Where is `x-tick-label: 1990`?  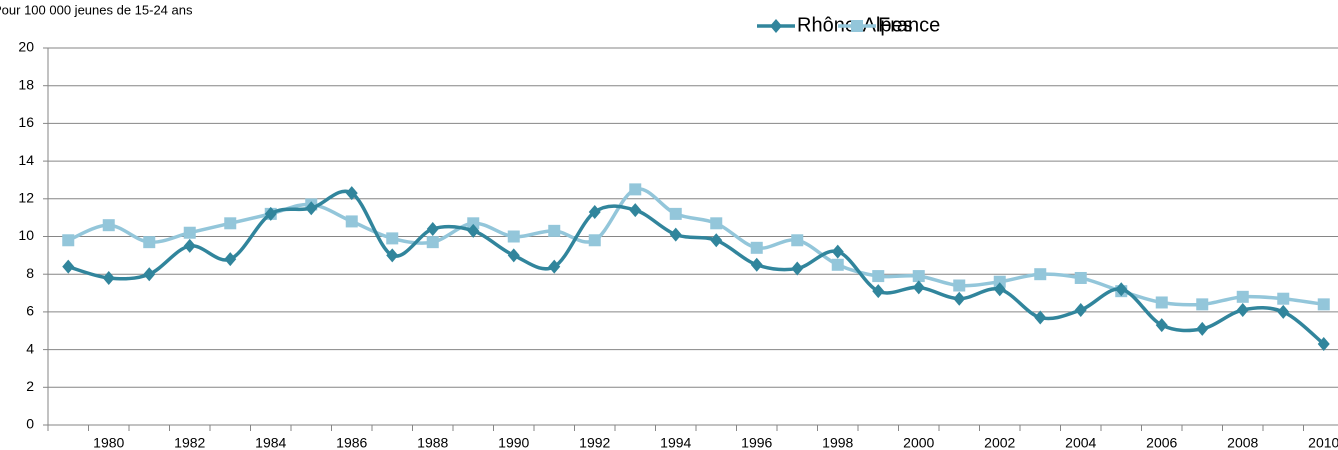 x-tick-label: 1990 is located at coordinates (513, 442).